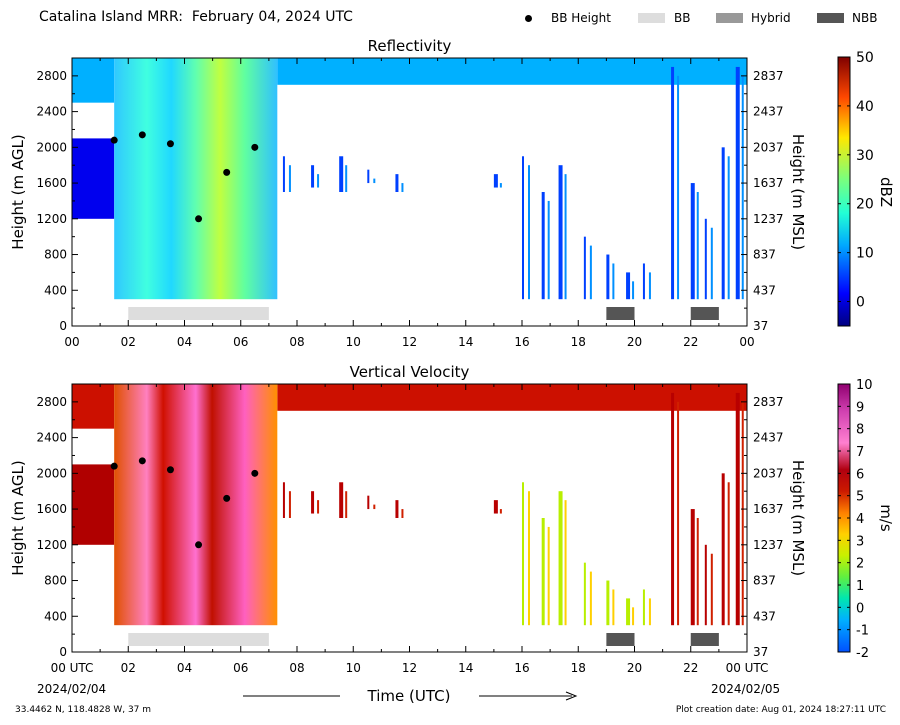 Image resolution: width=900 pixels, height=725 pixels. Describe the element at coordinates (651, 18) in the screenshot. I see `legend-bb-swatch` at that location.